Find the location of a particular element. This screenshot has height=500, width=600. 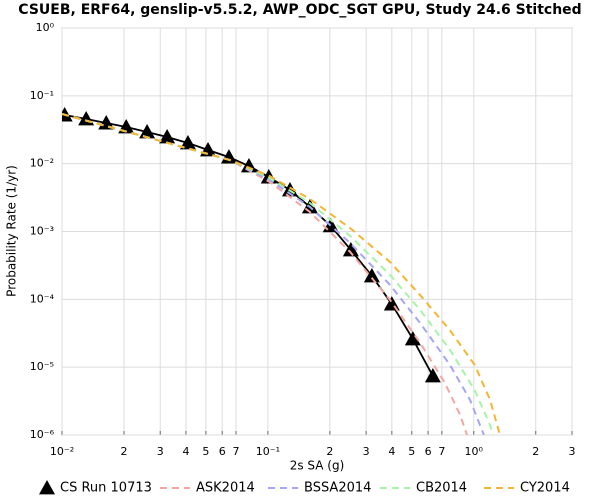

y-tick-label: 10⁻² is located at coordinates (42, 163).